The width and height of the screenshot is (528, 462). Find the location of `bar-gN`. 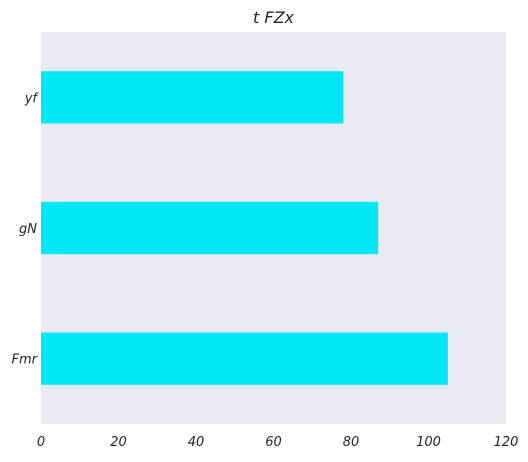

bar-gN is located at coordinates (210, 228).